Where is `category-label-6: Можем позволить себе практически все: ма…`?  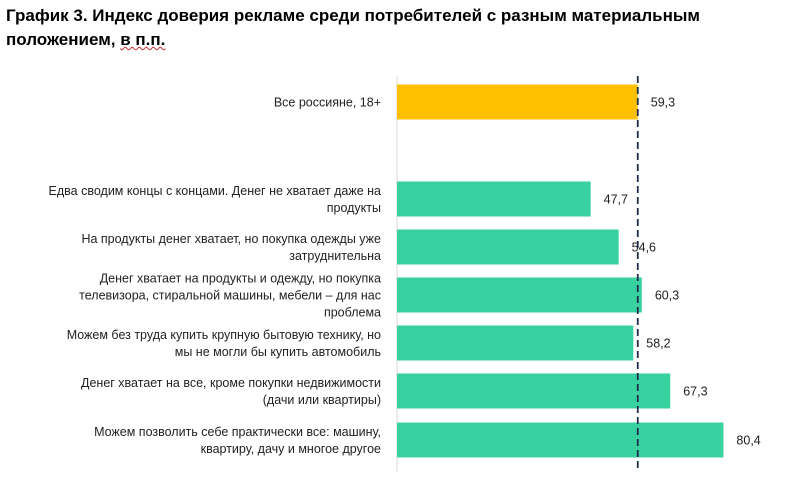
category-label-6: Можем позволить себе практически все: ма… is located at coordinates (237, 440).